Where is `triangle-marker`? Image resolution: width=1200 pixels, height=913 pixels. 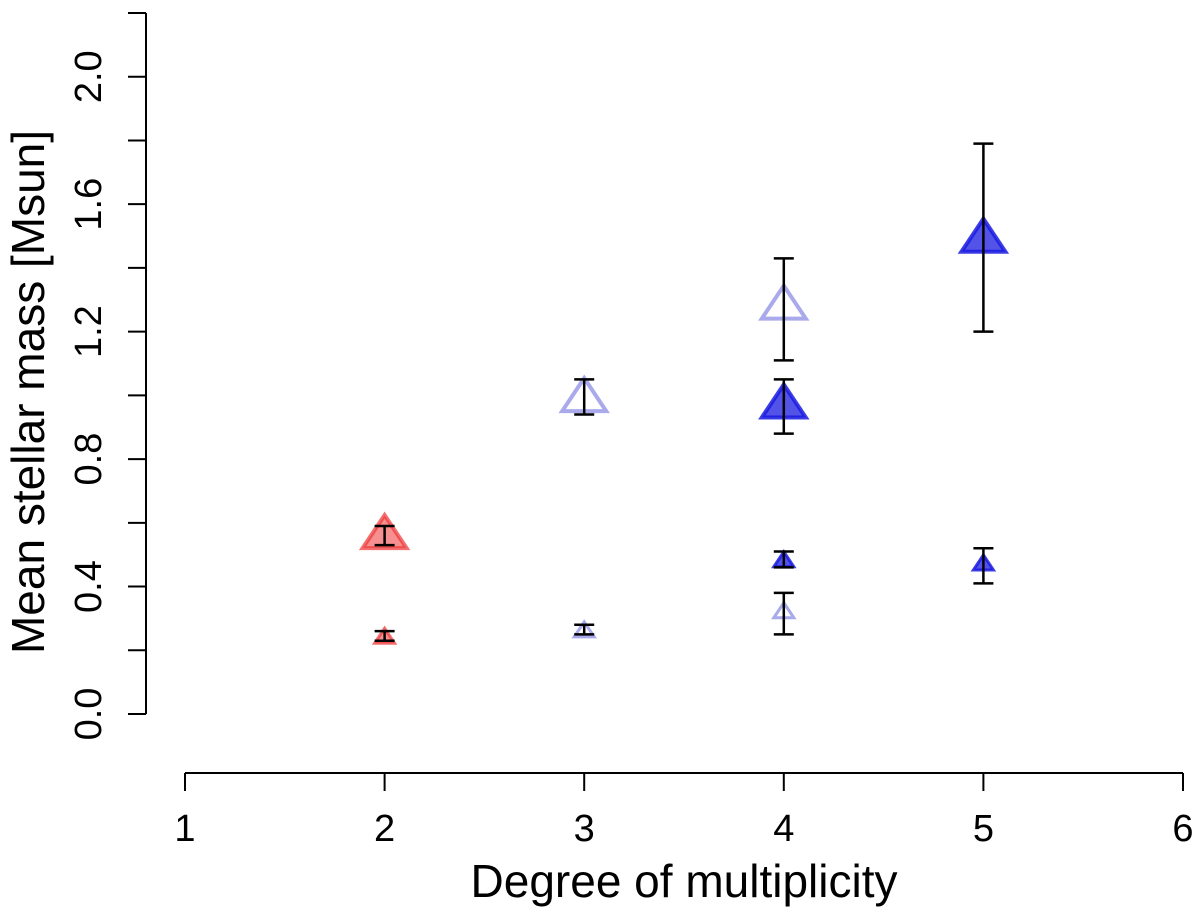
triangle-marker is located at coordinates (584, 629).